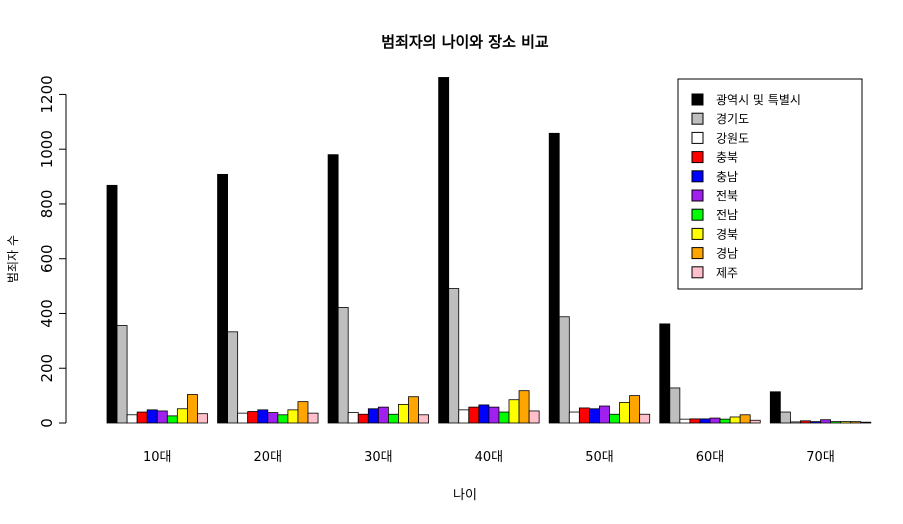 Image resolution: width=903 pixels, height=524 pixels. I want to click on y-tick-label: 200, so click(47, 368).